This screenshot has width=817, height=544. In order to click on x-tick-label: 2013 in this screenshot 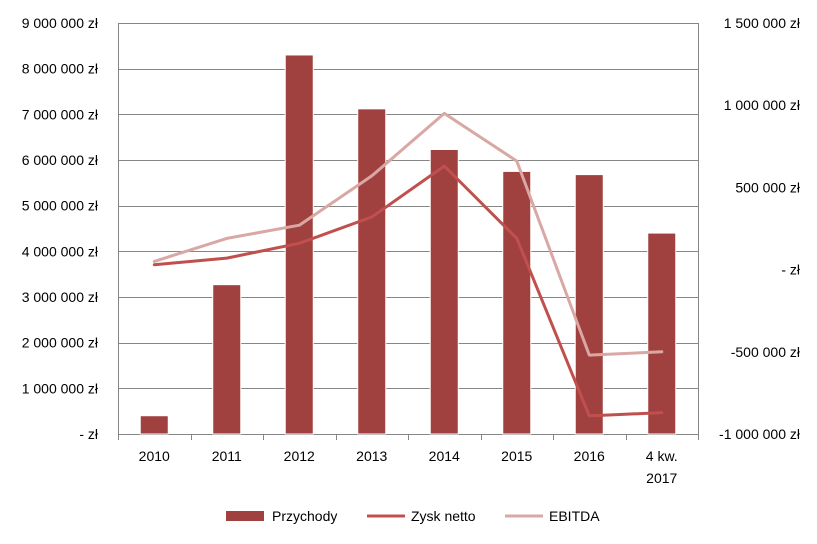, I will do `click(371, 456)`.